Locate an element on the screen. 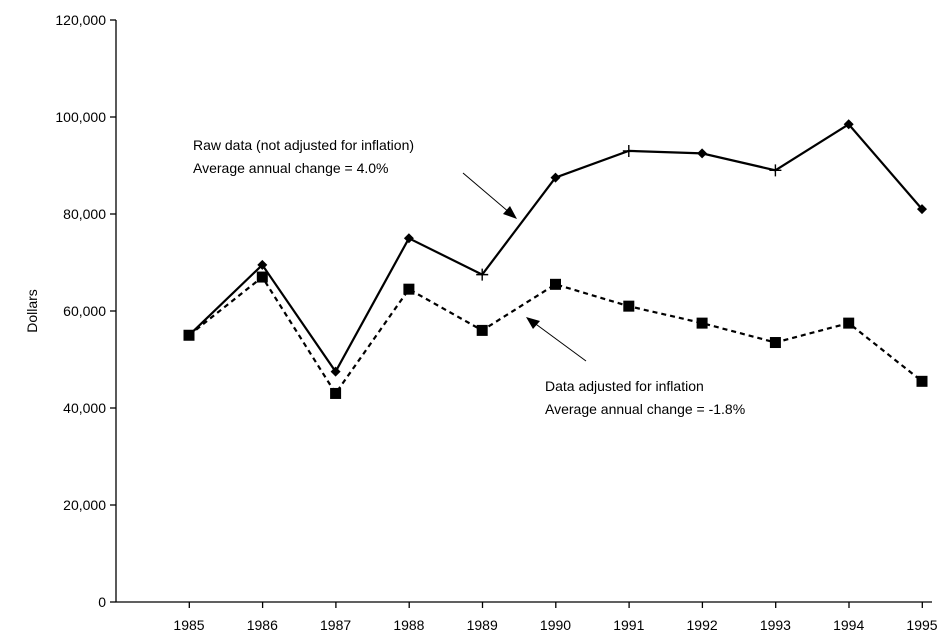  x-tick-label: 1987 is located at coordinates (335, 625).